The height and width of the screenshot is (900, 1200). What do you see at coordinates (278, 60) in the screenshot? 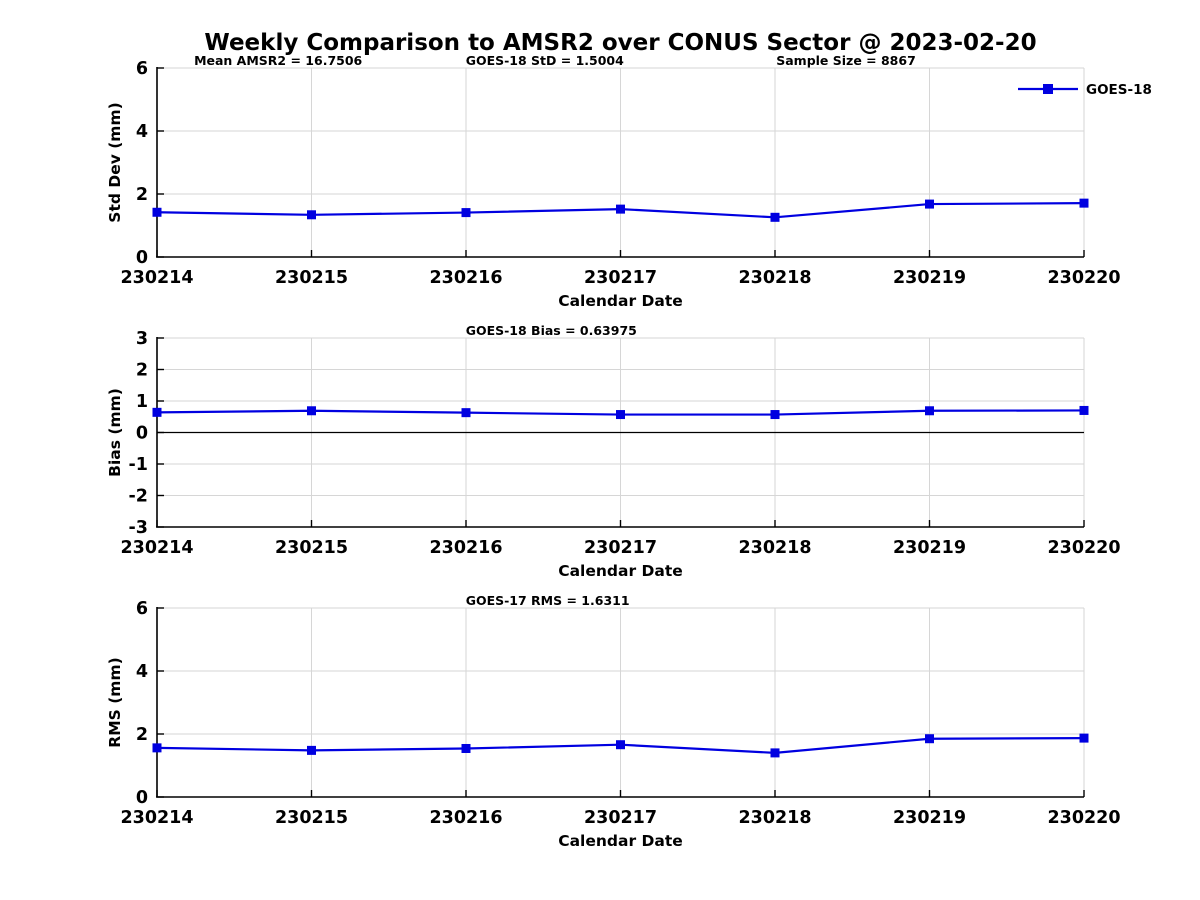
I see `annotation: Mean AMSR2 = 16.7506` at bounding box center [278, 60].